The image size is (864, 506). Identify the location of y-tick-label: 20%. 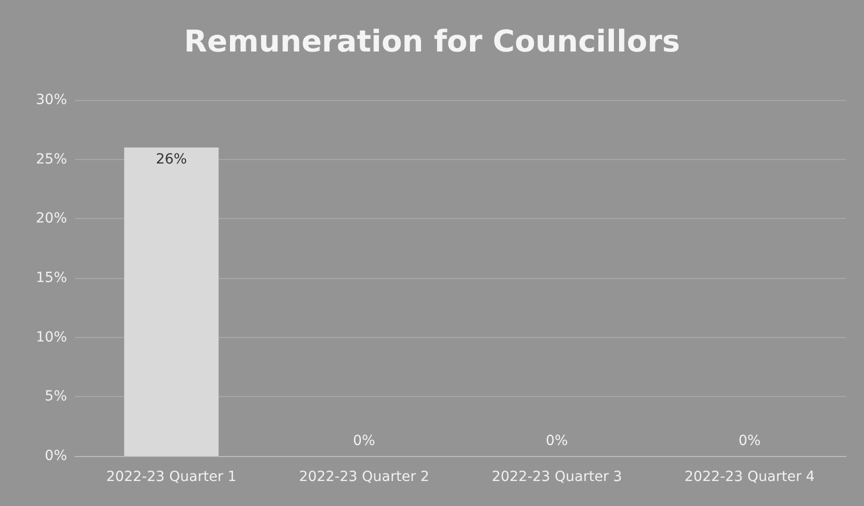
(51, 218).